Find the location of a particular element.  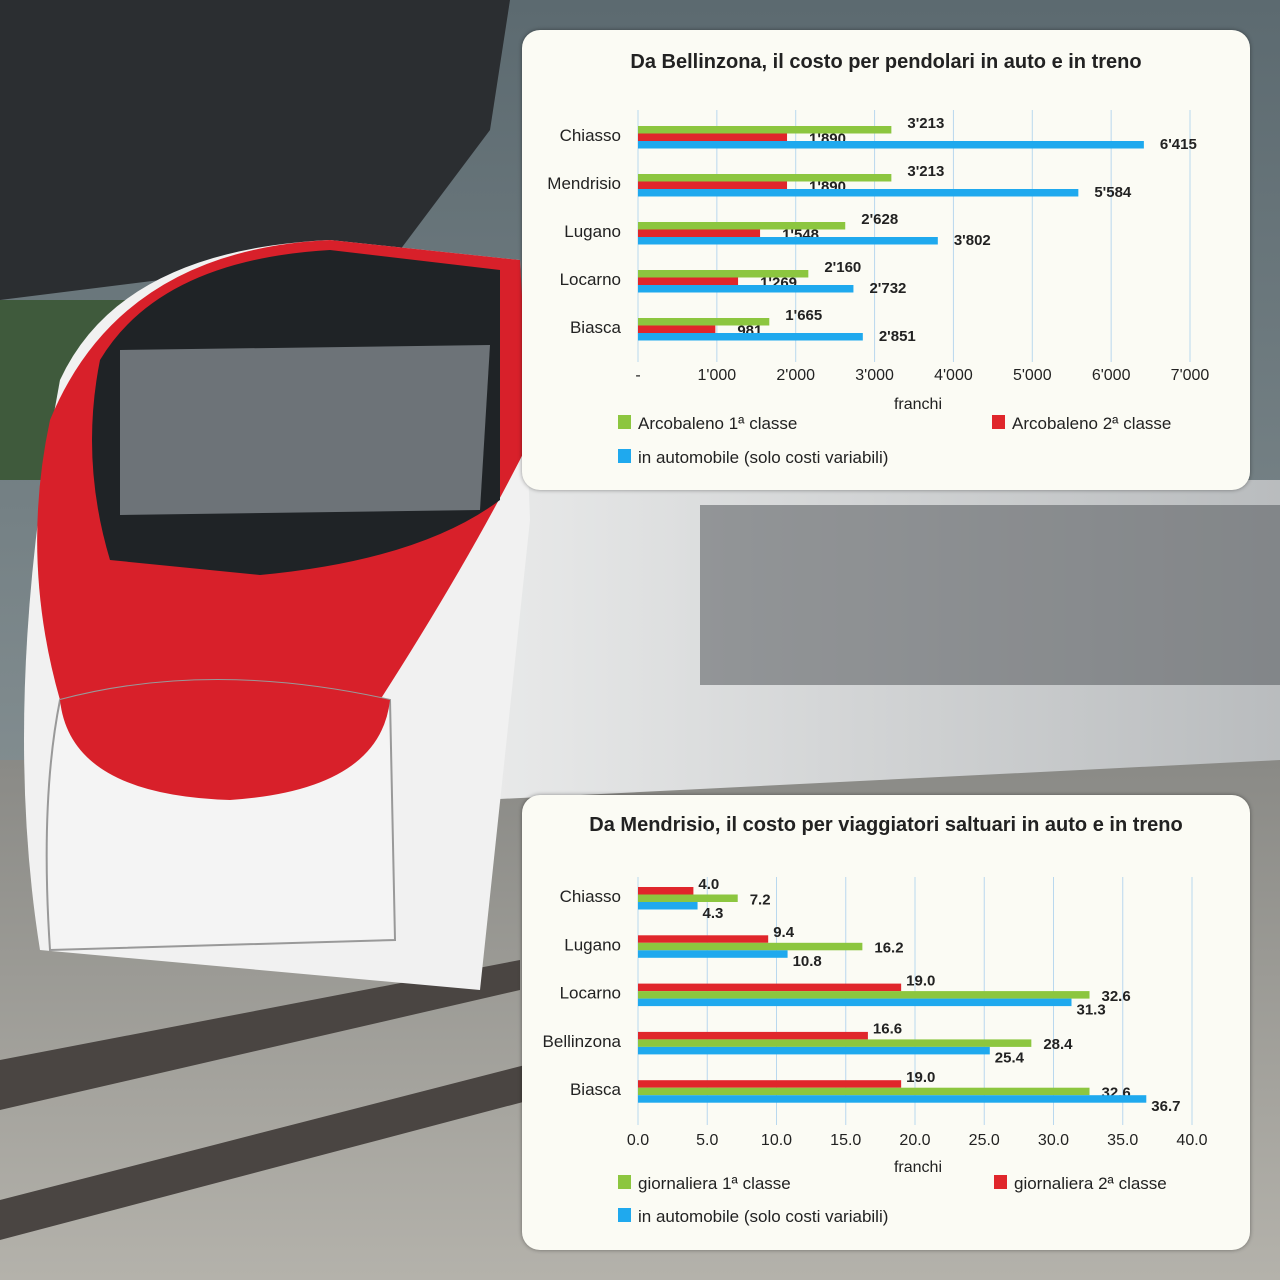

x-tick-label: 15.0 is located at coordinates (845, 1140).